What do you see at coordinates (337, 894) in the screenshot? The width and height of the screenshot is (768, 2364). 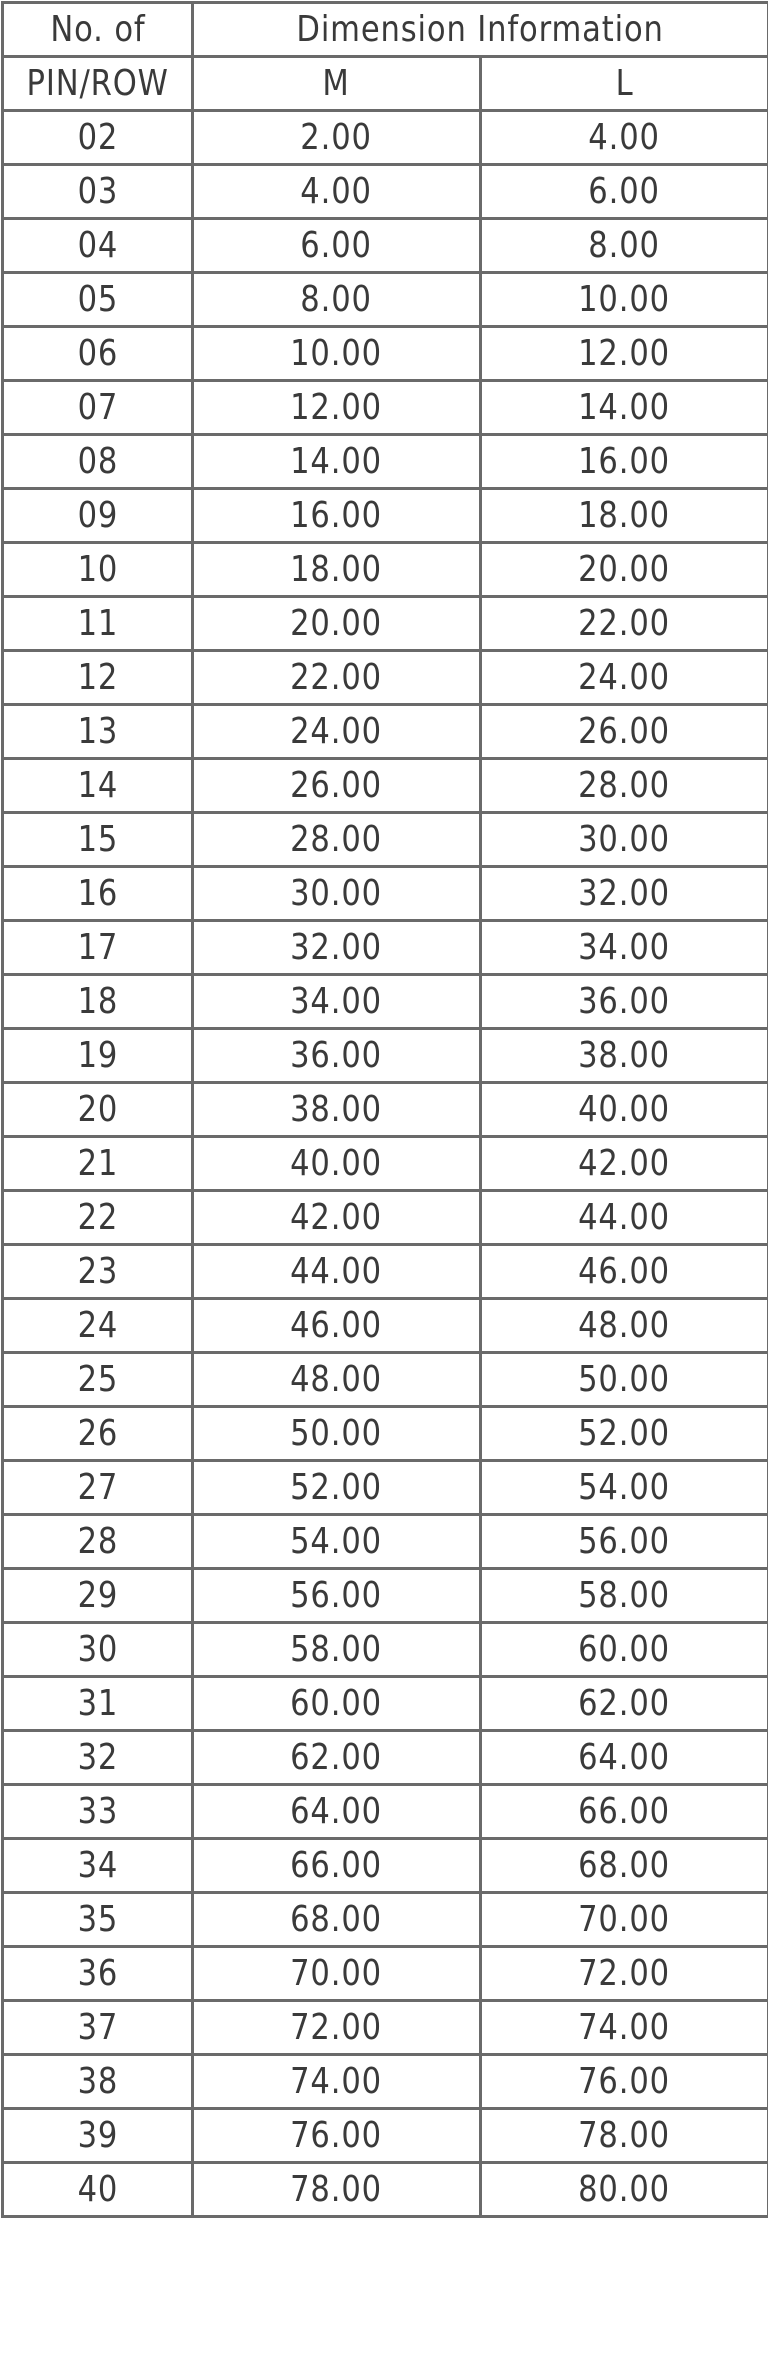 I see `cell-m: 30.00` at bounding box center [337, 894].